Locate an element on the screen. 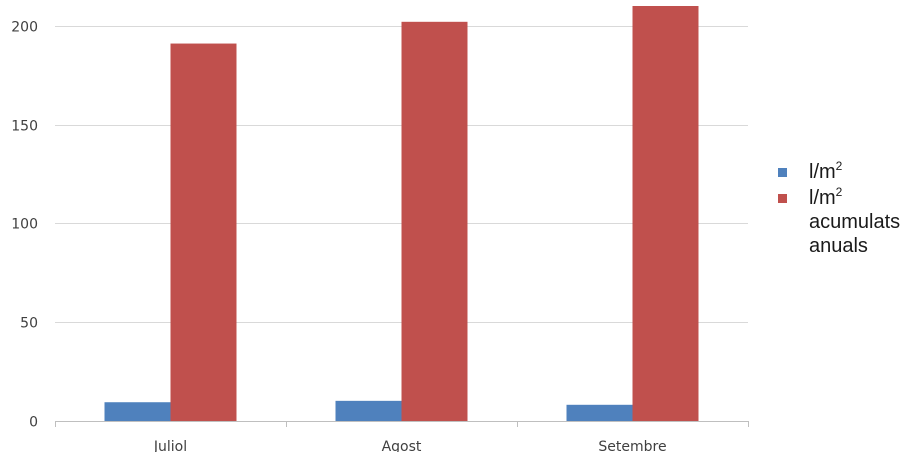  y-axis-labels: 0 50 100 150 200 is located at coordinates (24, 225).